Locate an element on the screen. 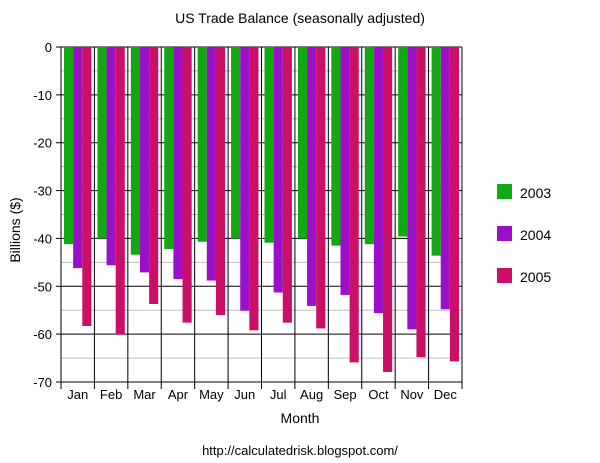  bar-2003-oct is located at coordinates (369, 146).